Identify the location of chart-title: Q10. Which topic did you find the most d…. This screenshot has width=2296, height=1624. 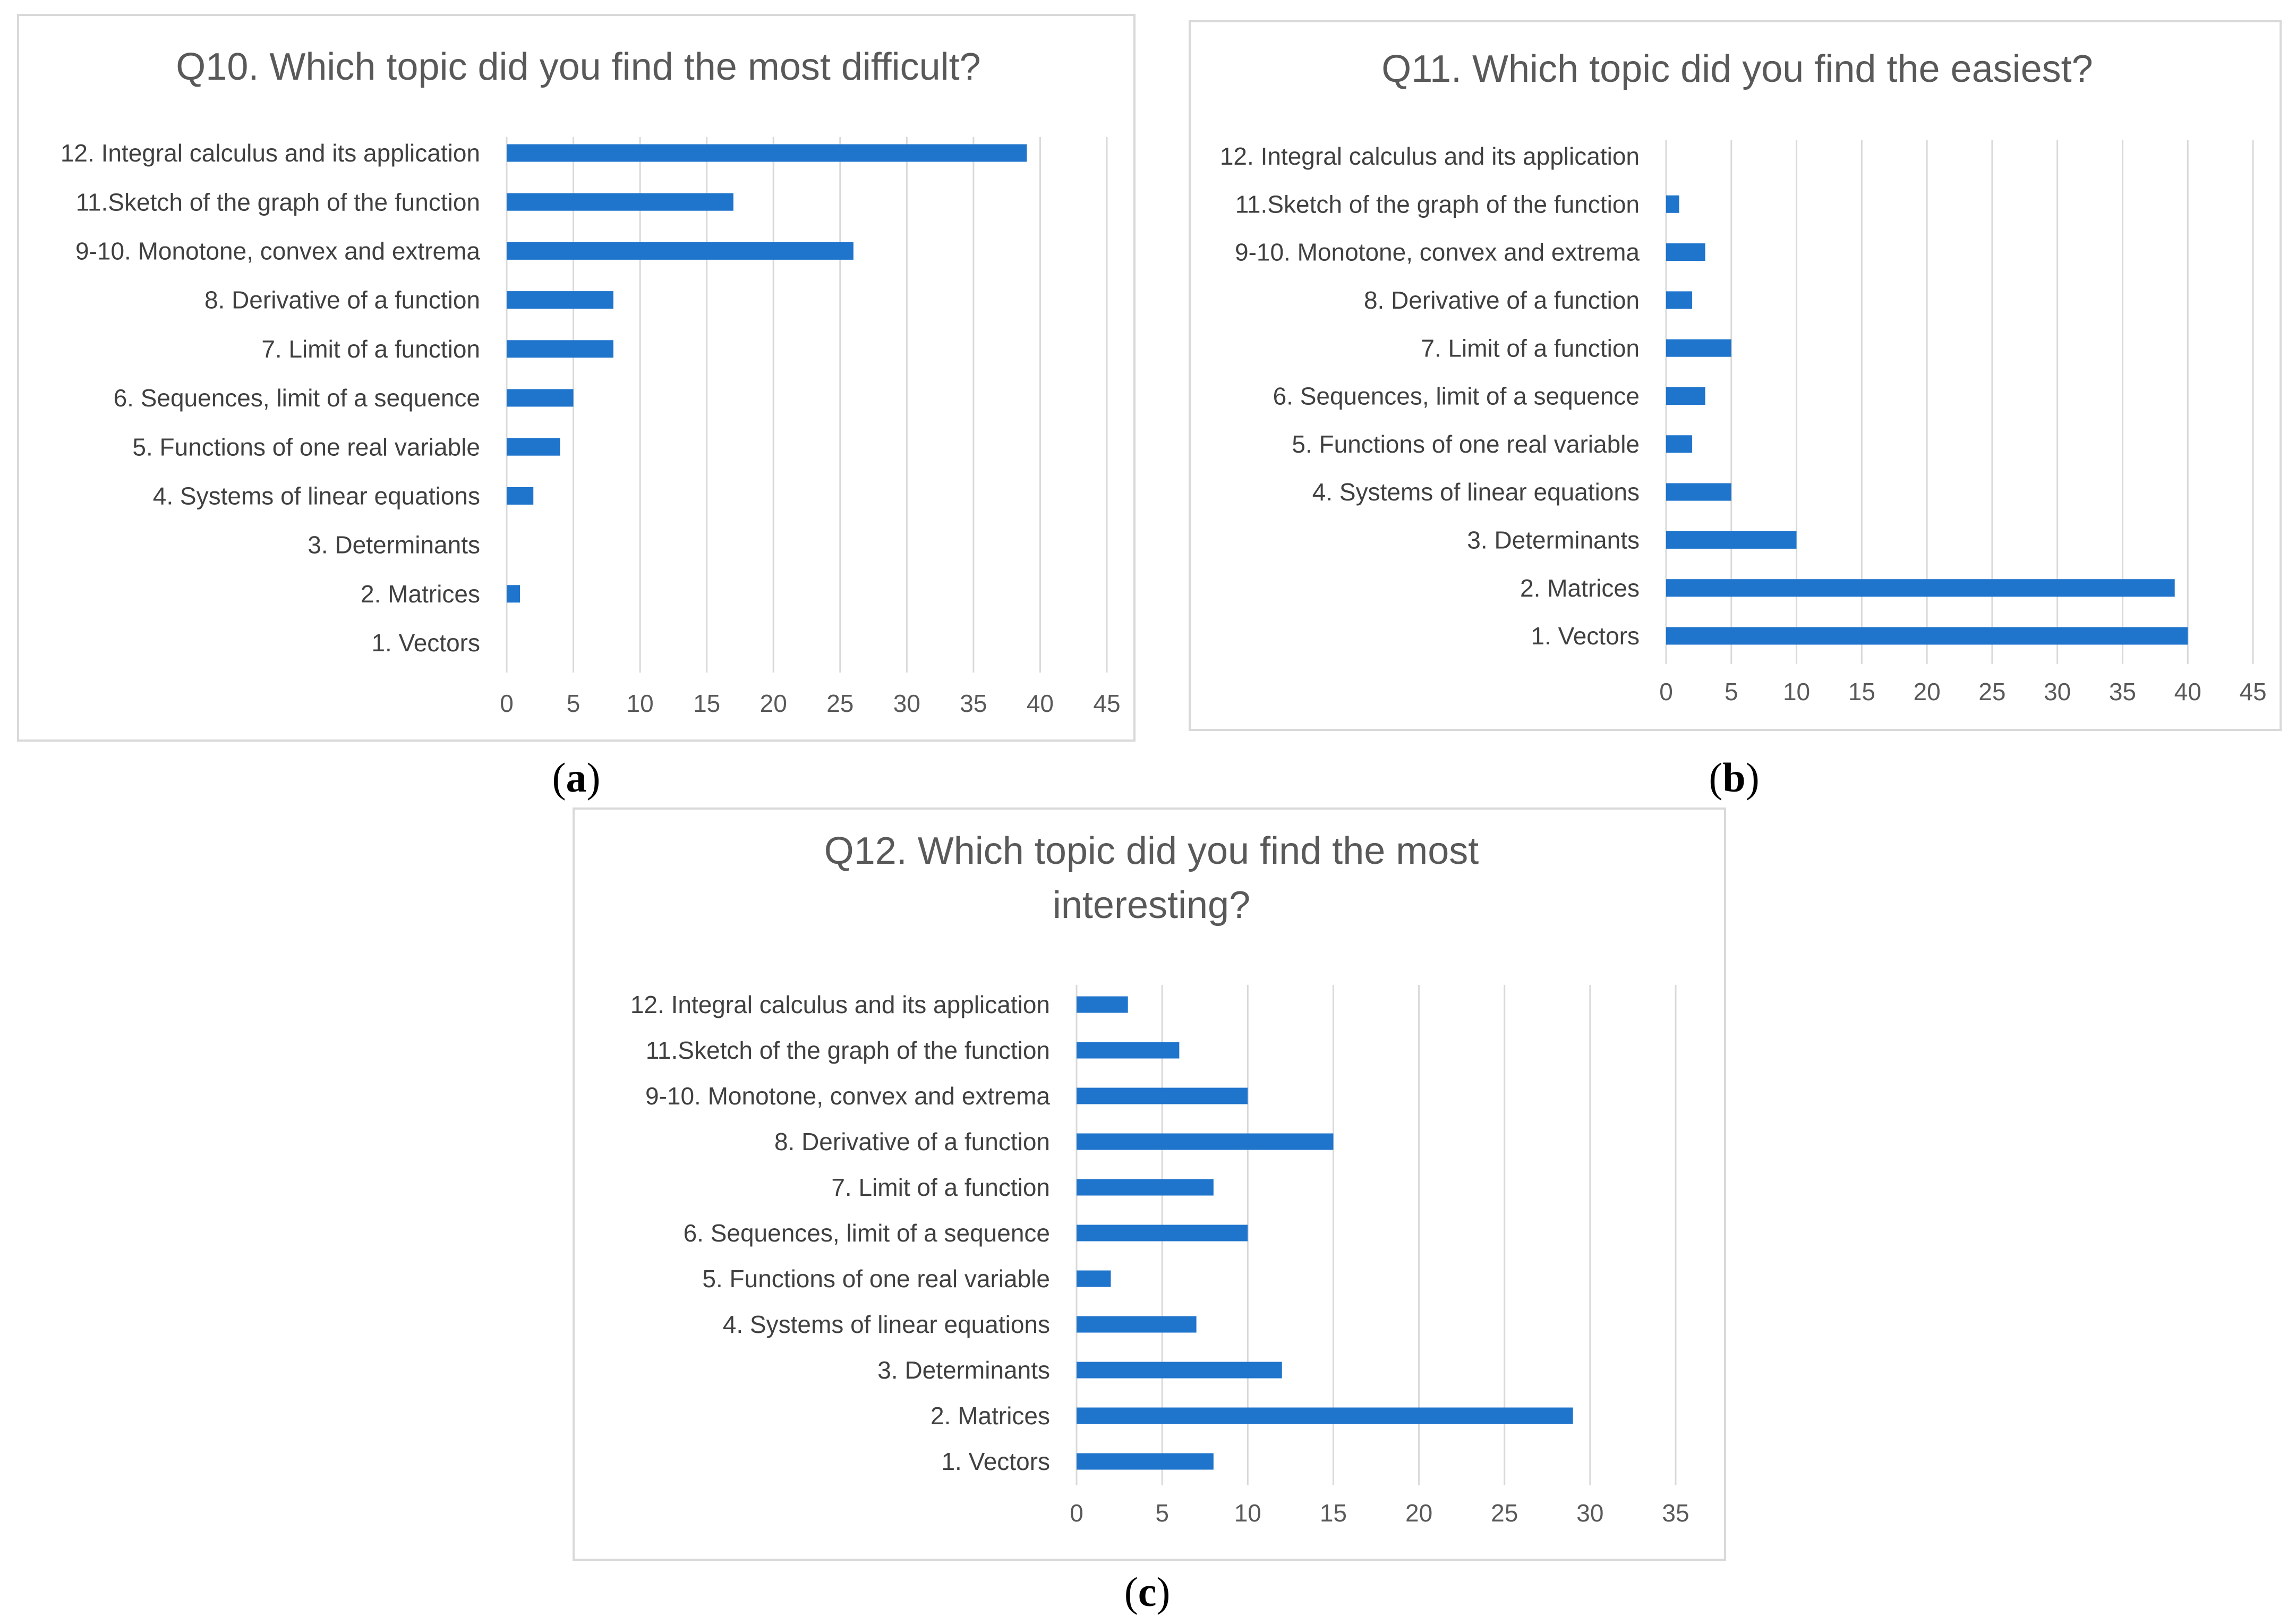
(578, 67).